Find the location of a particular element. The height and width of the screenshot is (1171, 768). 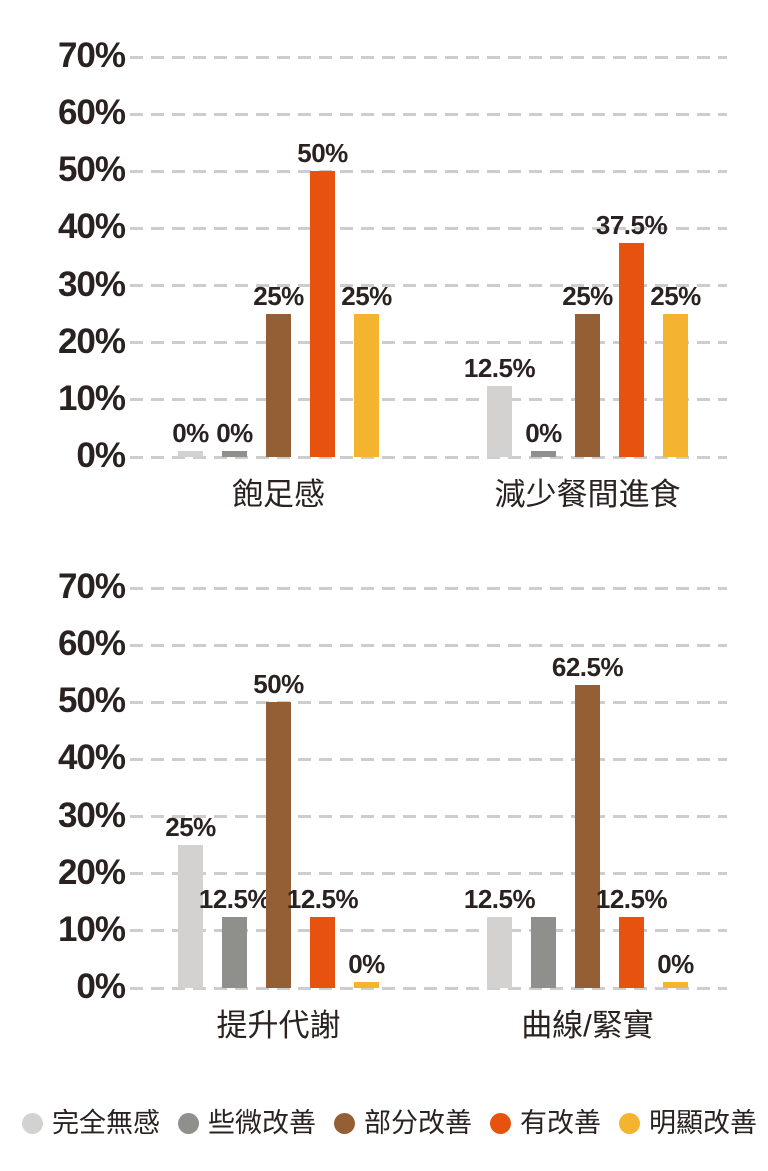

bar-group: 0% 0% 25% 50% 25% is located at coordinates (282, 298).